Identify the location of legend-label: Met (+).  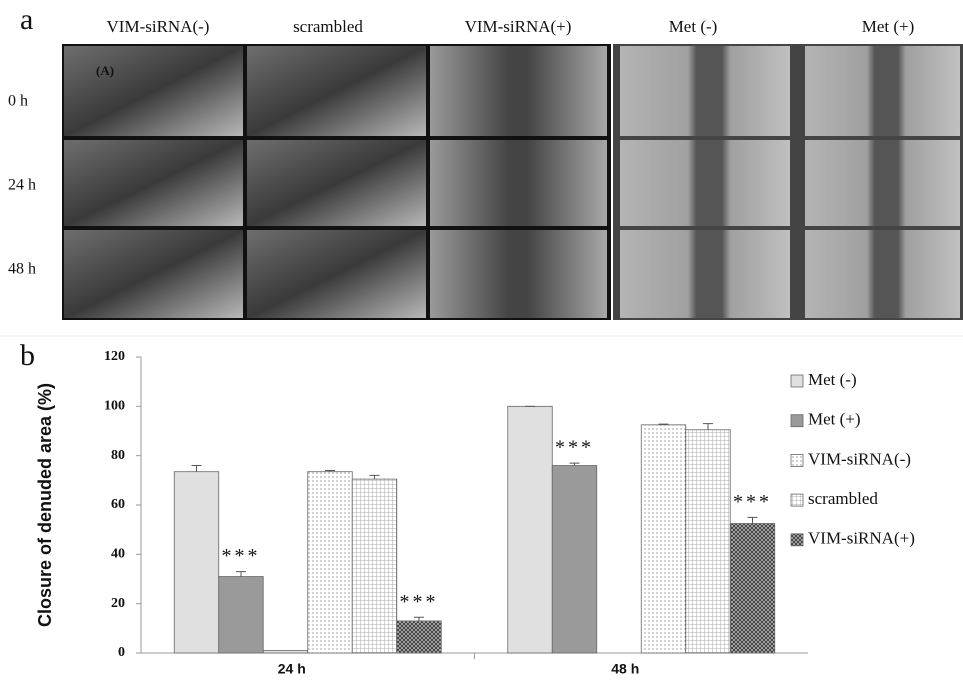
(834, 419).